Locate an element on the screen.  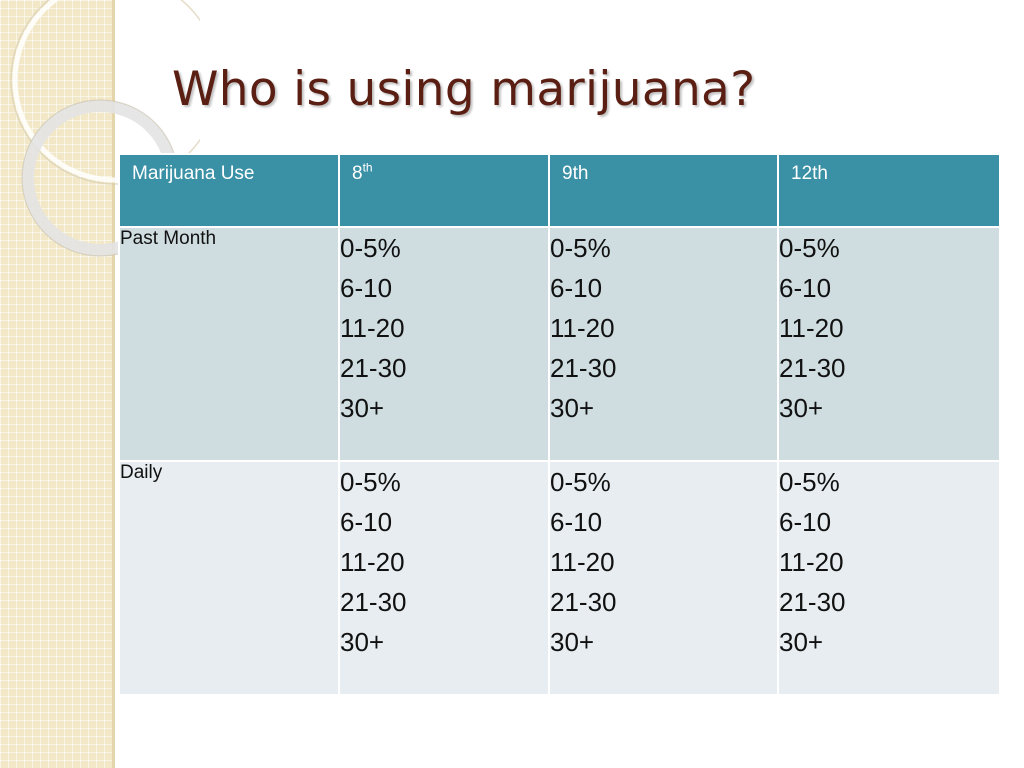
row-label-daily: Daily is located at coordinates (229, 578).